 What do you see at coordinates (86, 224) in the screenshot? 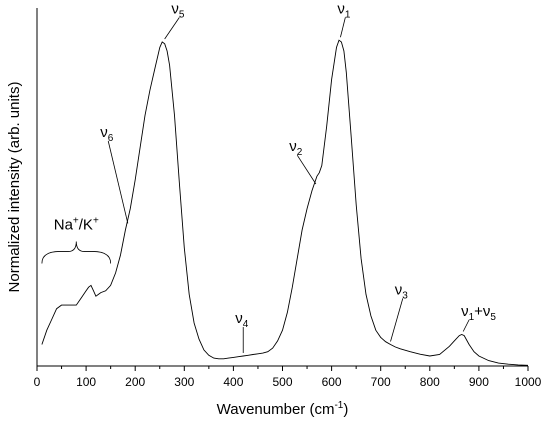
I see `k-text: /K` at bounding box center [86, 224].